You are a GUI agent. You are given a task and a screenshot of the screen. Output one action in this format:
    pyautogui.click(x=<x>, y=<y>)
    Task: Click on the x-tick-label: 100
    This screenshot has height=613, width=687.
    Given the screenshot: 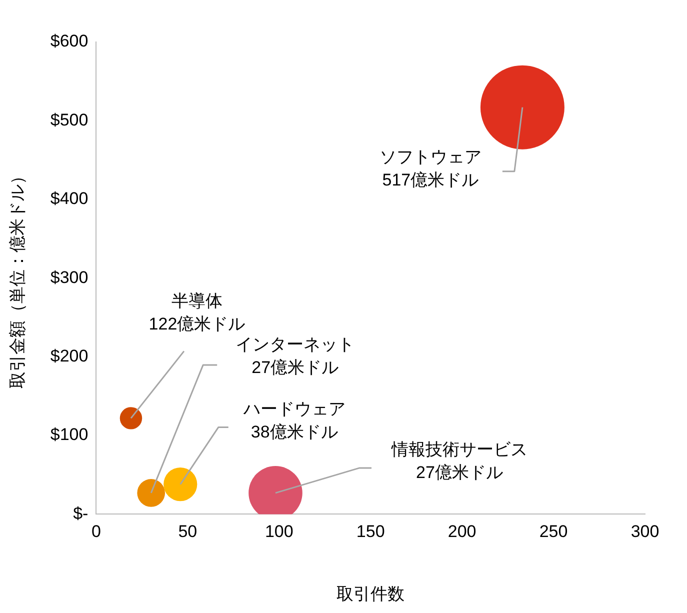 What is the action you would take?
    pyautogui.click(x=279, y=532)
    